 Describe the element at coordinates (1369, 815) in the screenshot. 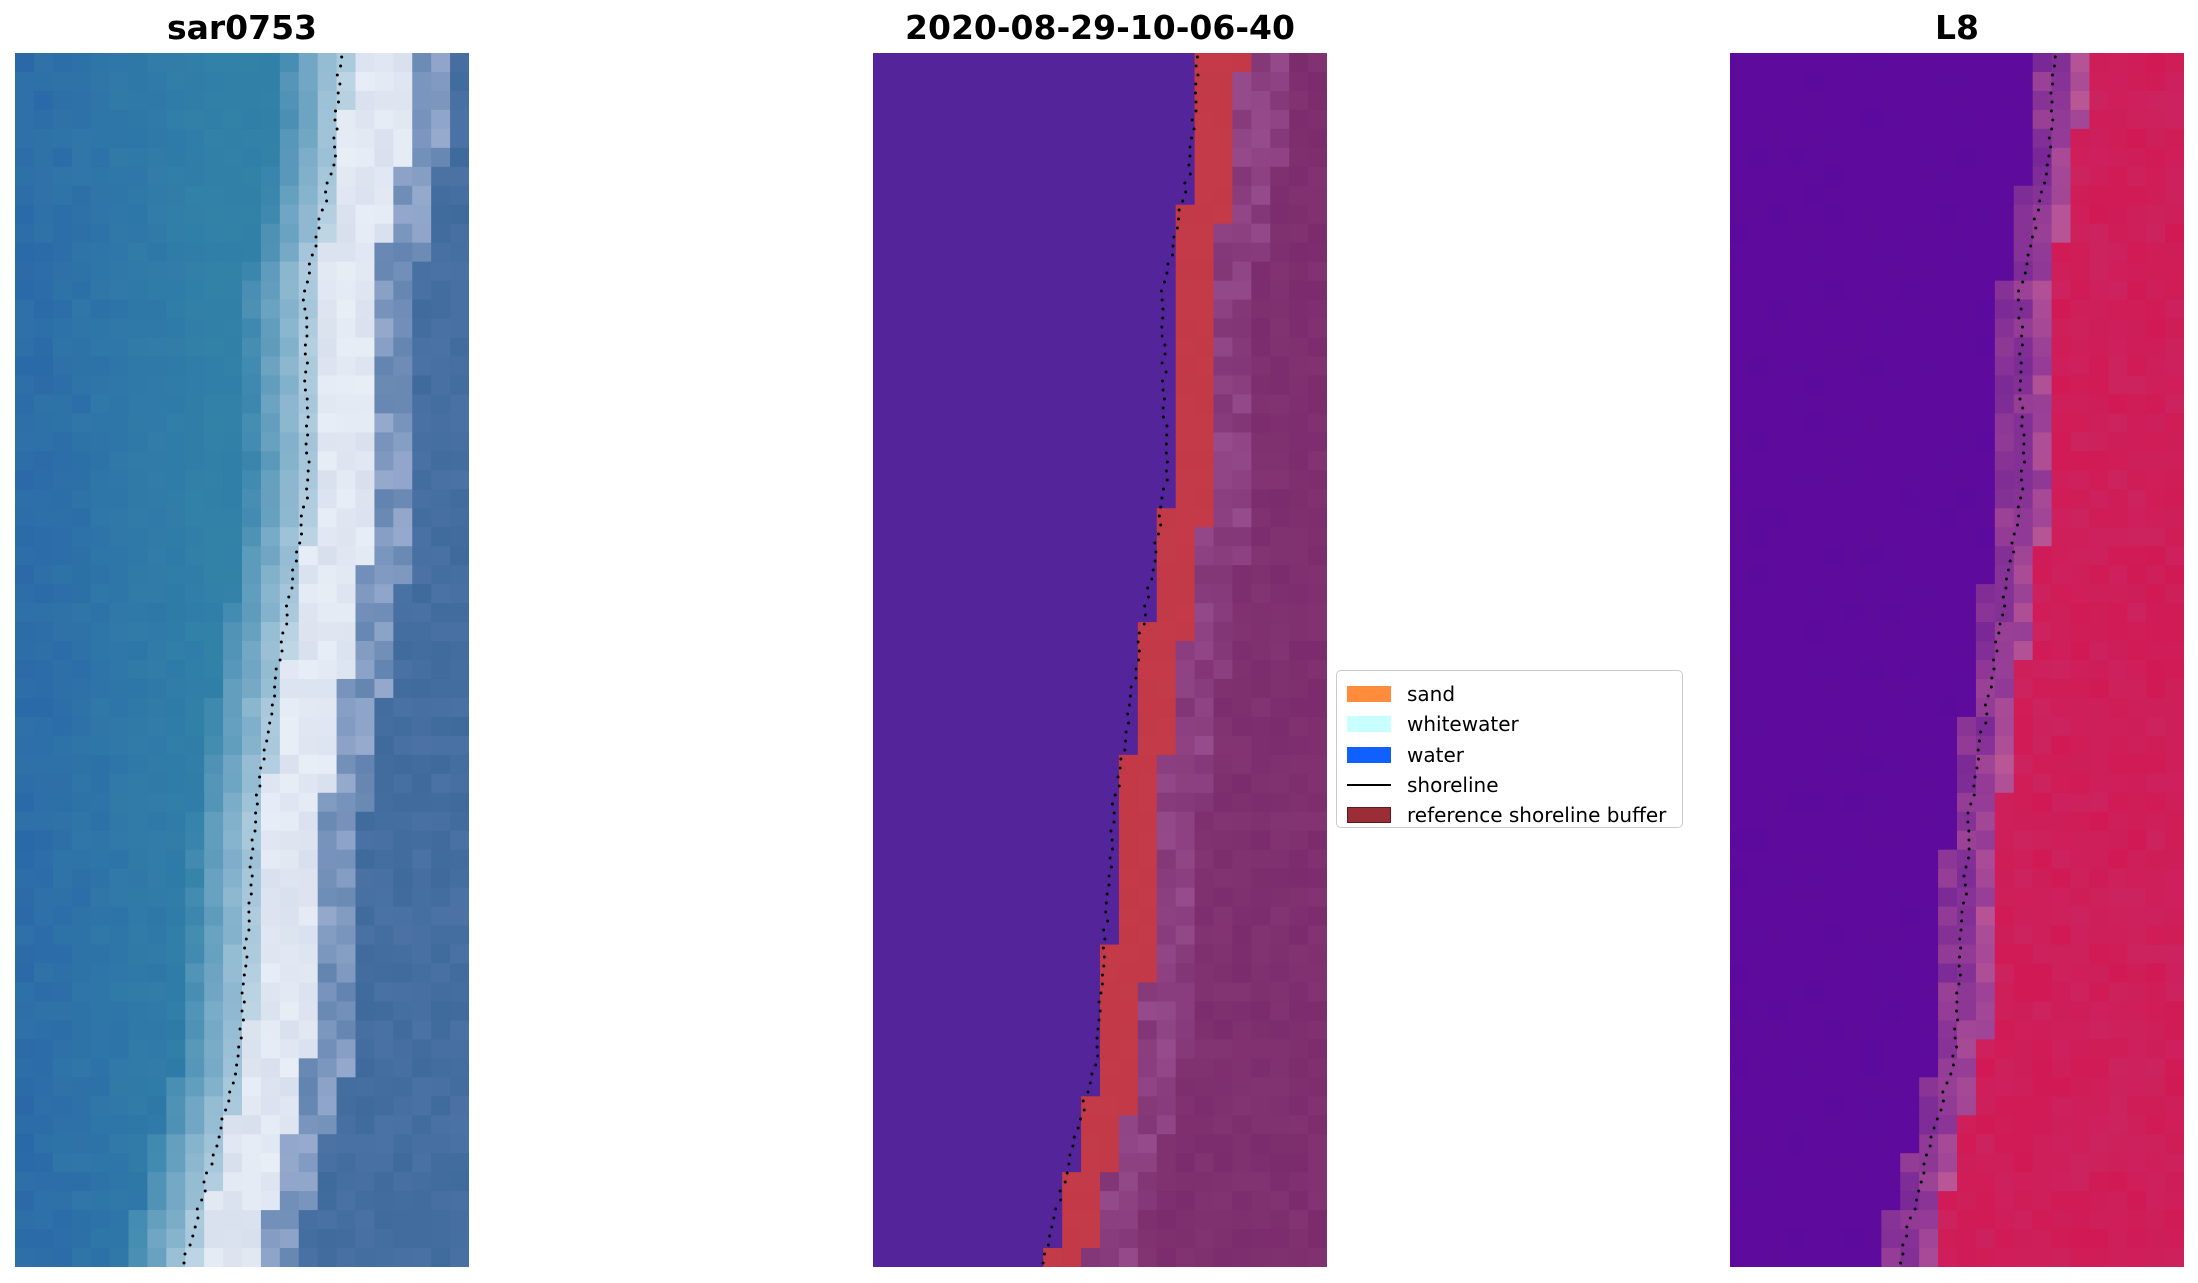

I see `buffer-swatch` at that location.